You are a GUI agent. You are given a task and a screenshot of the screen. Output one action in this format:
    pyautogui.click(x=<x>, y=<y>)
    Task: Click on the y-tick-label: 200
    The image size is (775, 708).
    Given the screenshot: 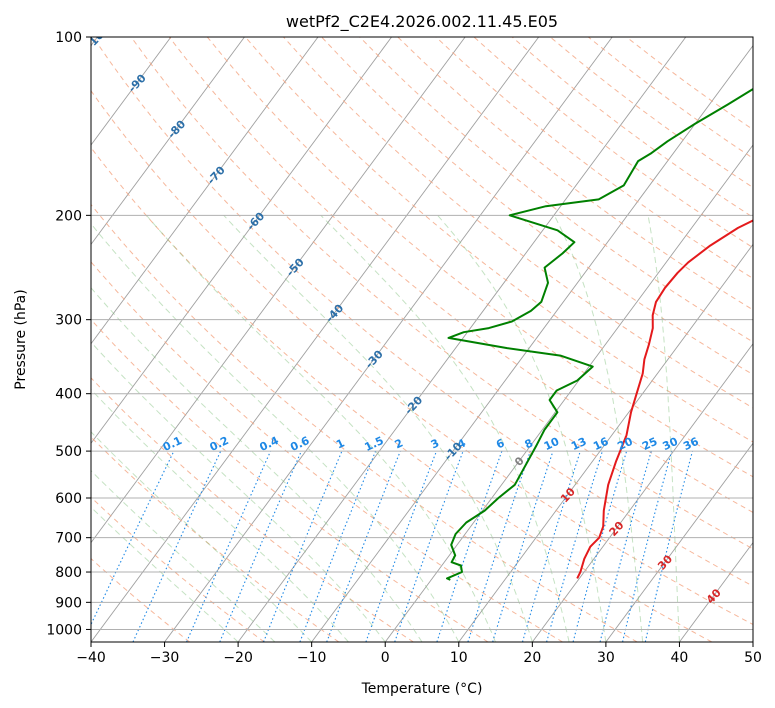 What is the action you would take?
    pyautogui.click(x=68, y=216)
    